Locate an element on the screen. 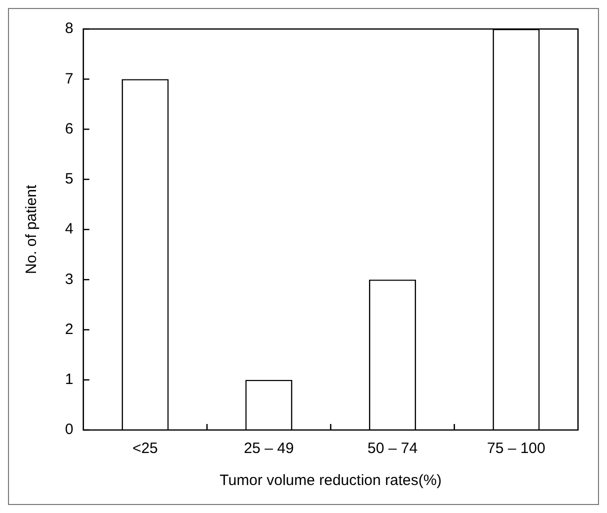 The height and width of the screenshot is (513, 607). x-tick-label: 25 – 49 is located at coordinates (269, 449).